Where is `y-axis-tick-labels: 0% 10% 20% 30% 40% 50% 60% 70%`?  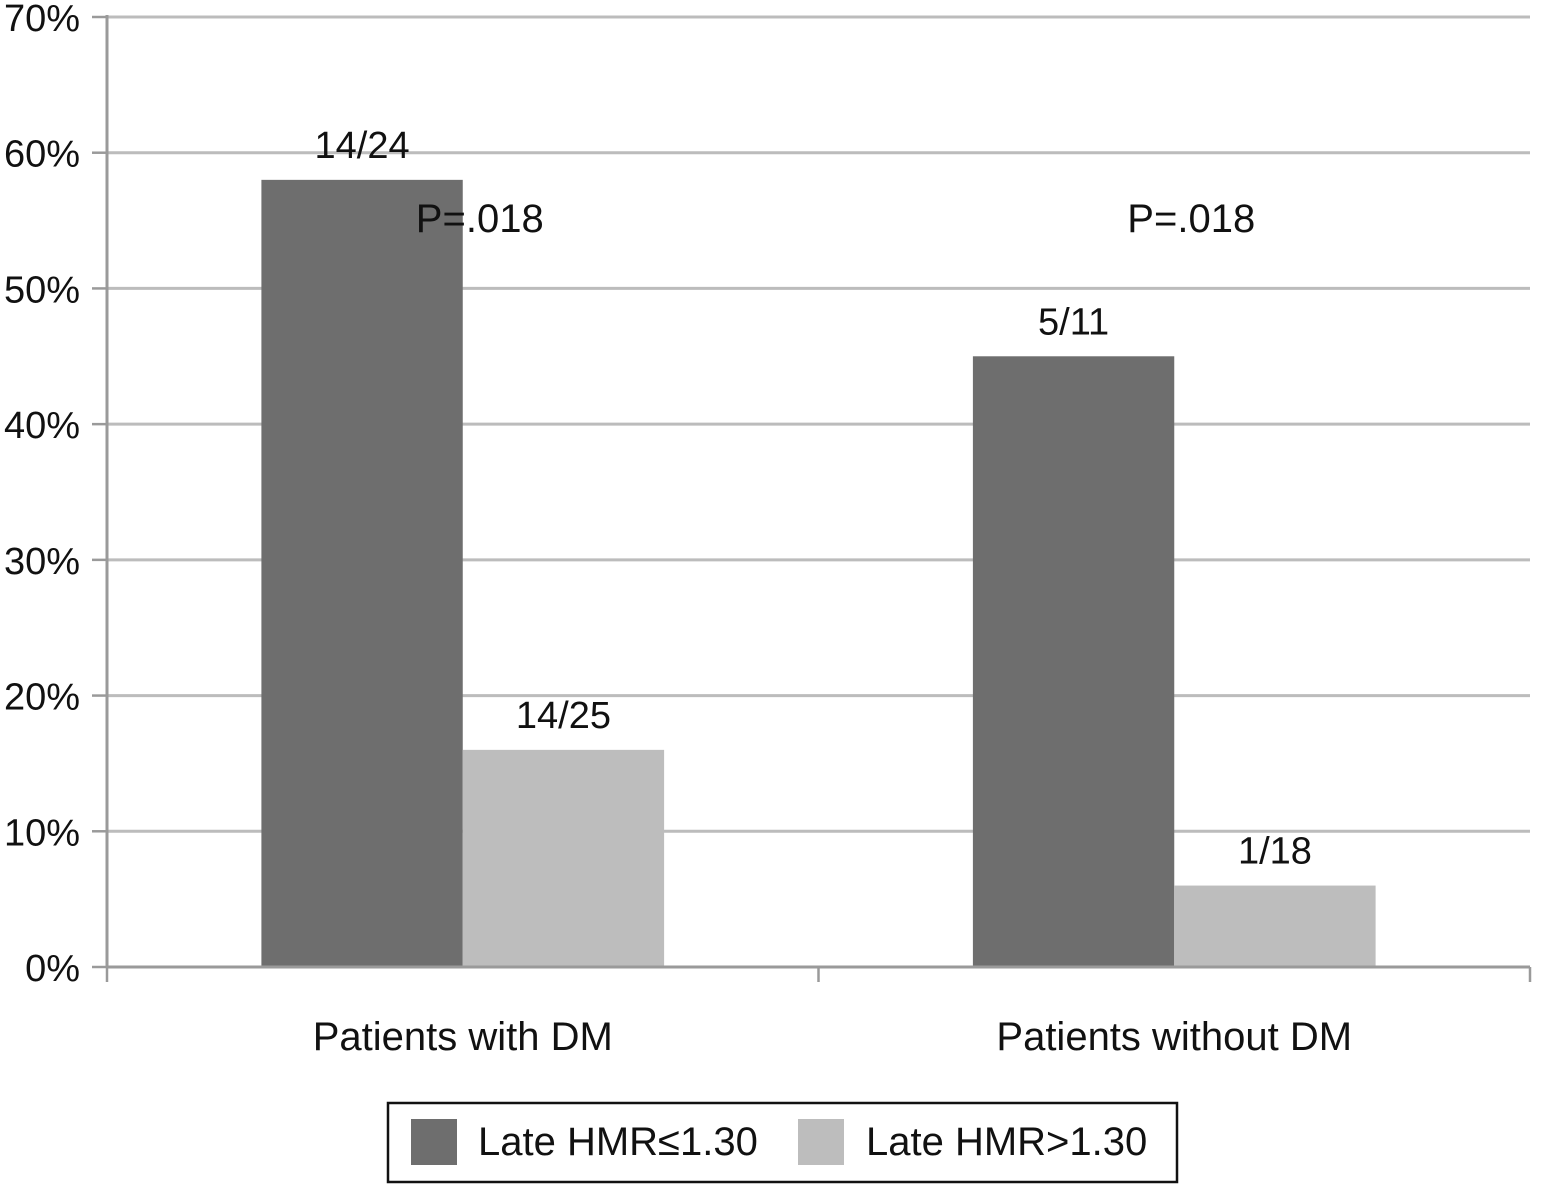 y-axis-tick-labels: 0% 10% 20% 30% 40% 50% 60% 70% is located at coordinates (42, 495).